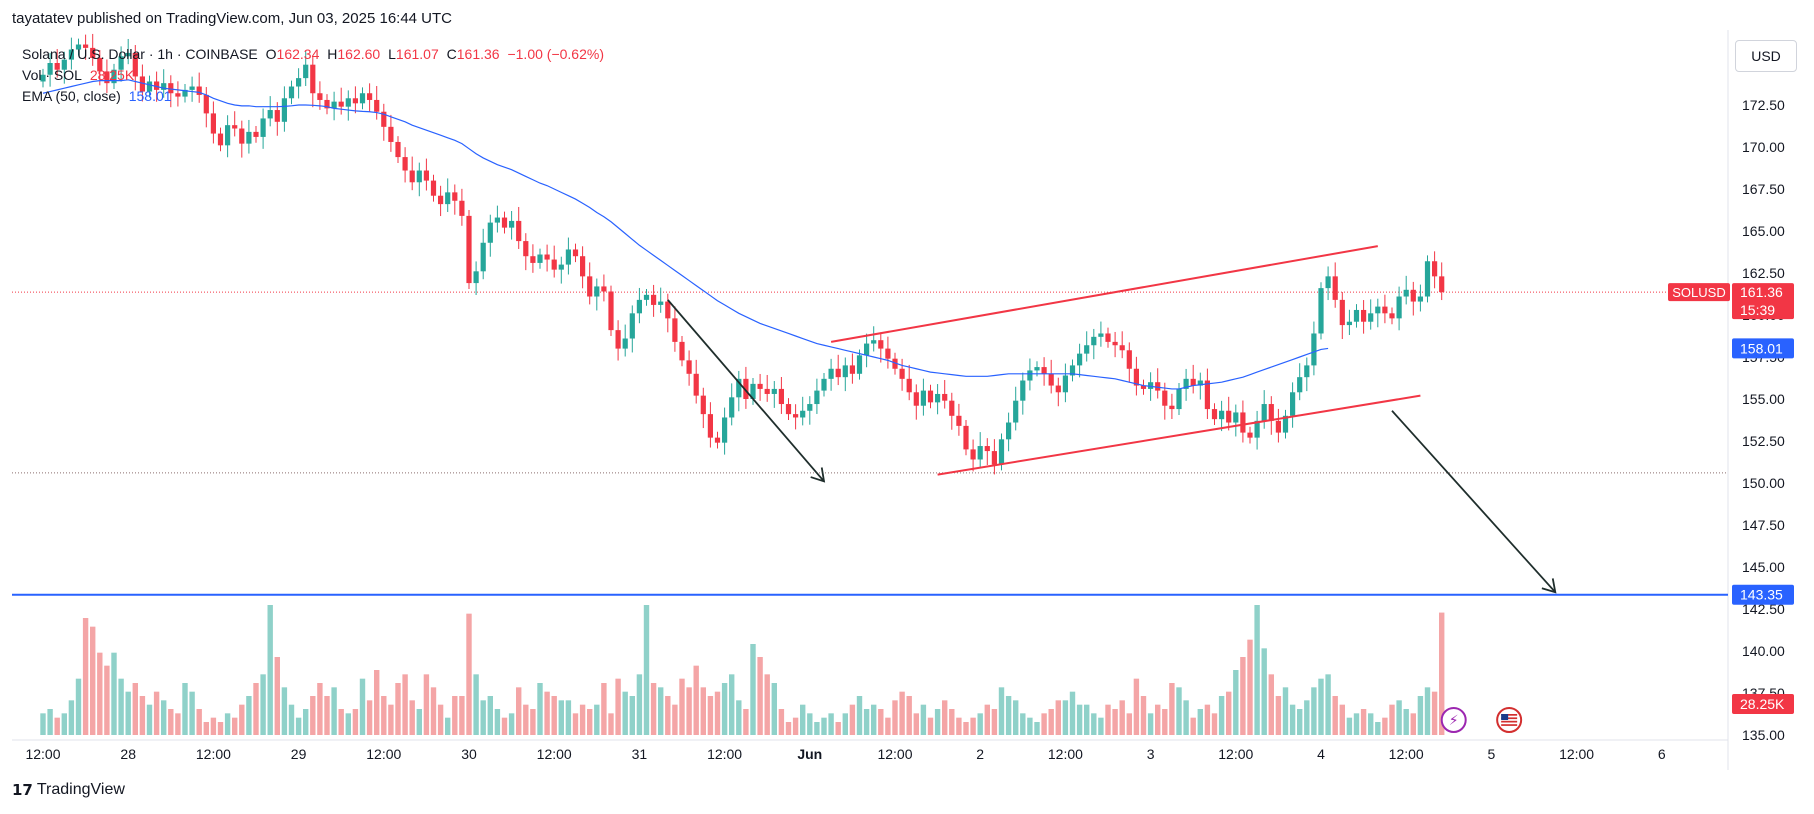 The image size is (1814, 814). Describe the element at coordinates (1763, 189) in the screenshot. I see `price-tick-label: 167.50` at that location.